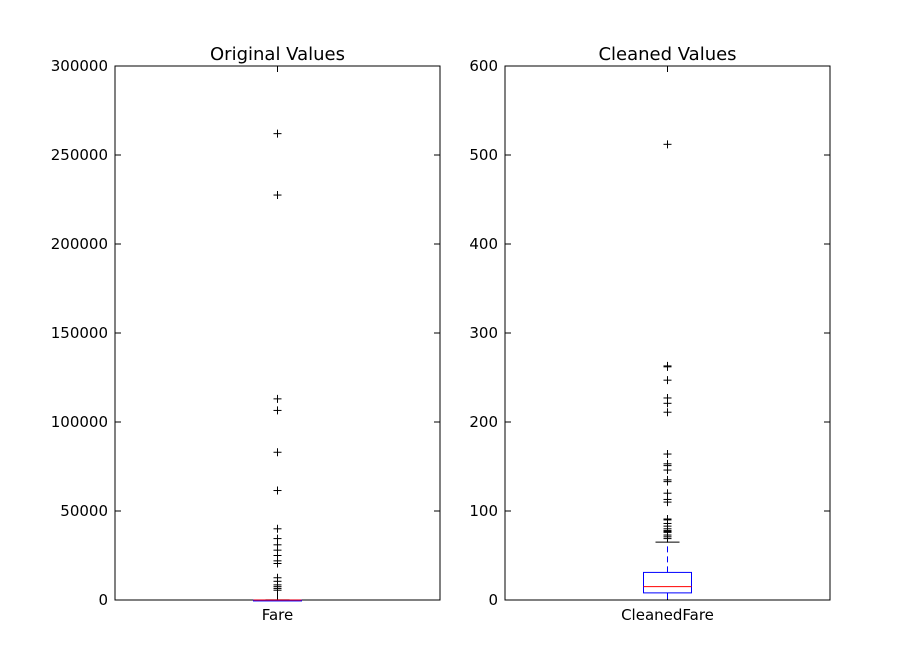  I want to click on y-tick-label: 100000, so click(79, 422).